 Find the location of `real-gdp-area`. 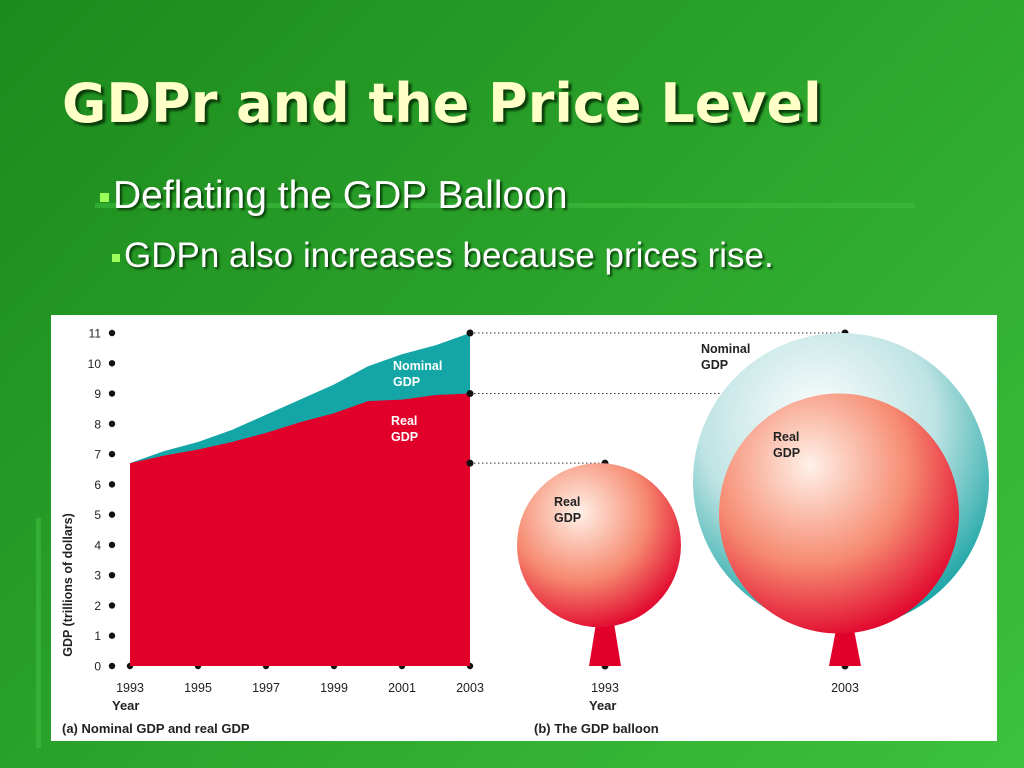

real-gdp-area is located at coordinates (300, 529).